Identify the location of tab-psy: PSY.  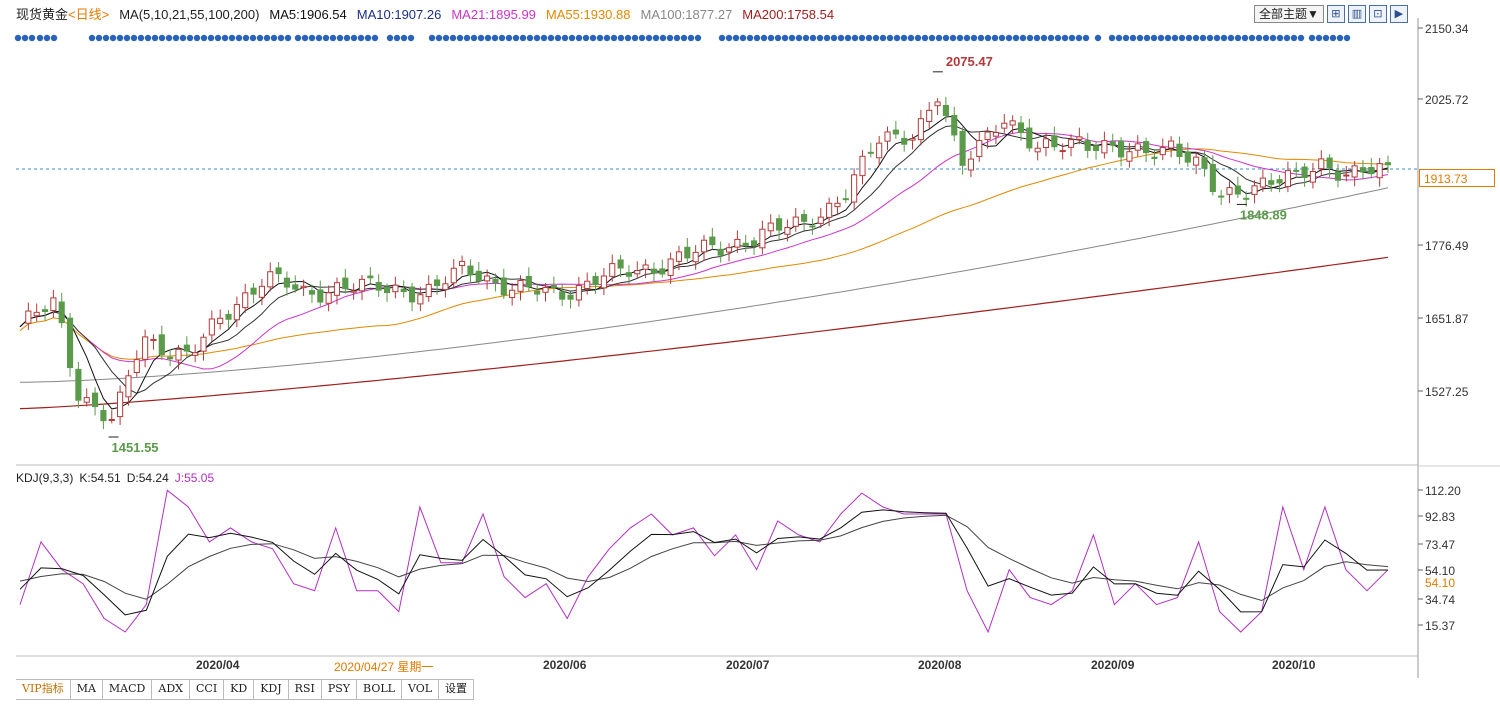
(339, 690).